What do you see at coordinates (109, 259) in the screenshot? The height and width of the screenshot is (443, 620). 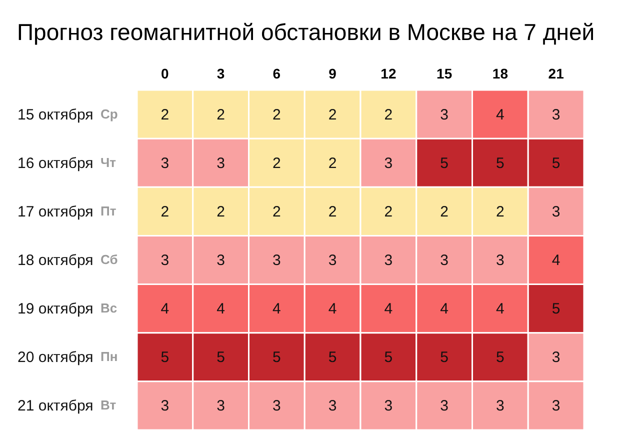 I see `y2-tick-label: Сб` at bounding box center [109, 259].